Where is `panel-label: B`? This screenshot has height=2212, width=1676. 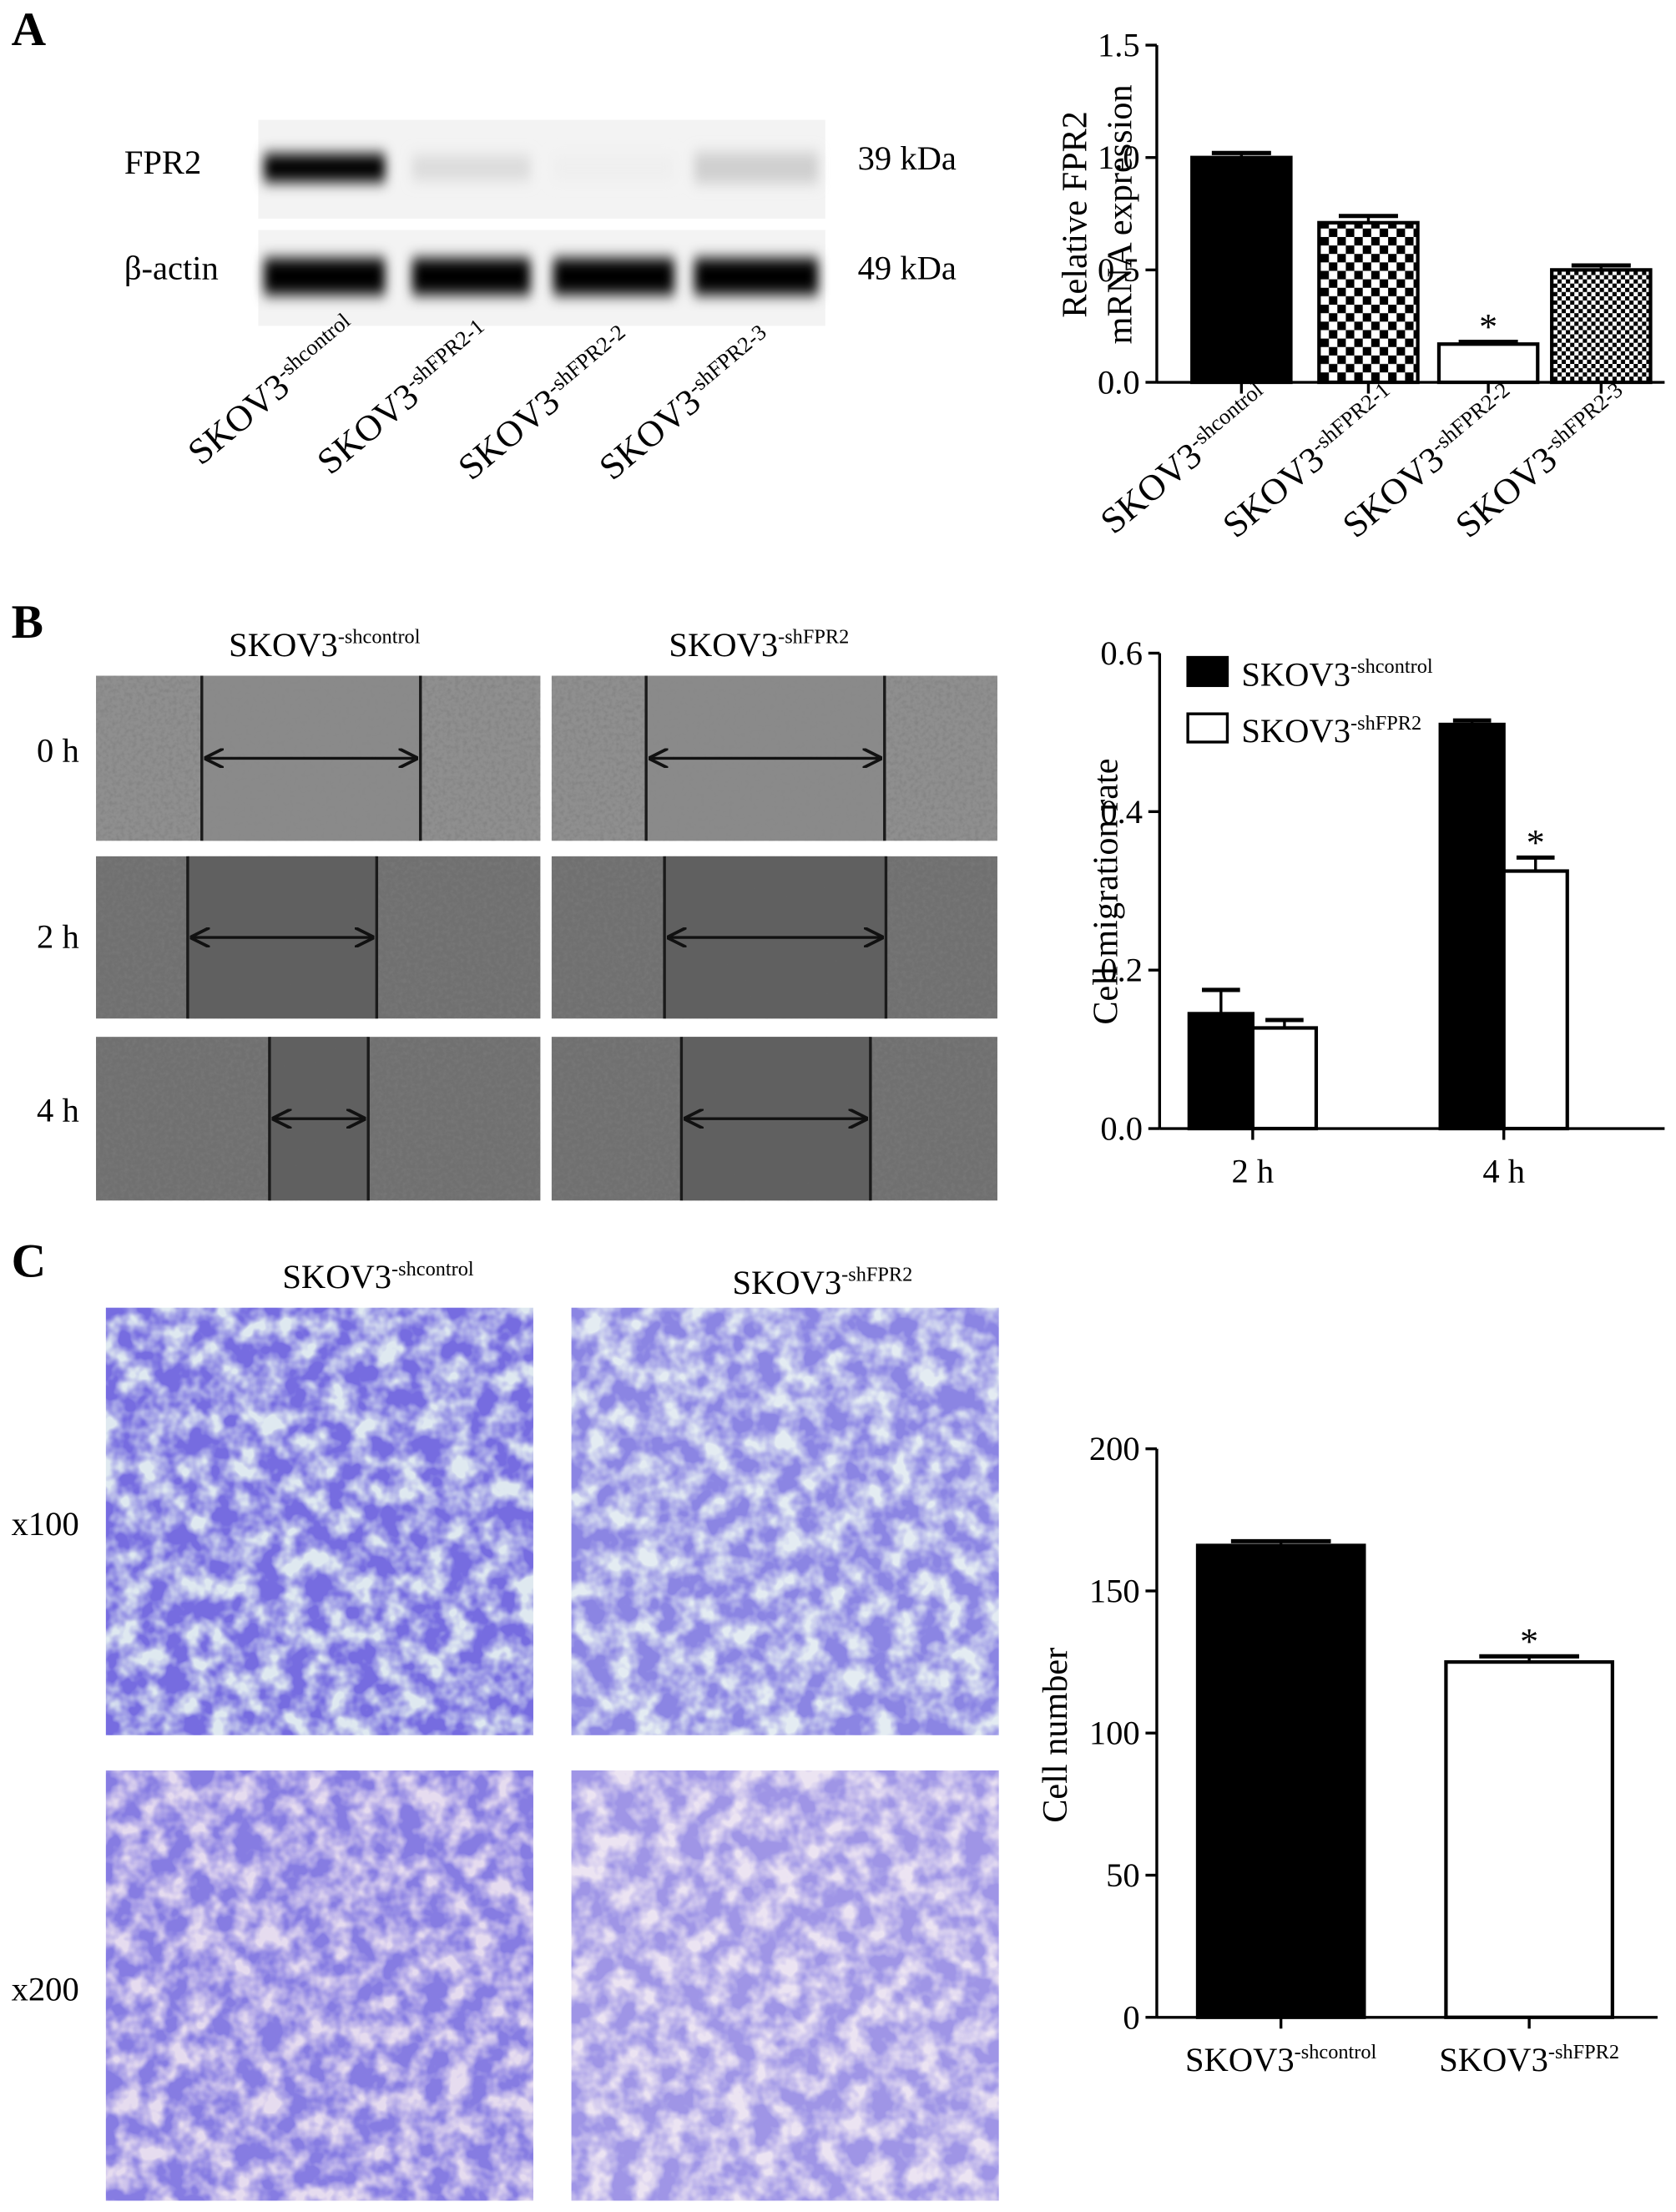
panel-label: B is located at coordinates (27, 622).